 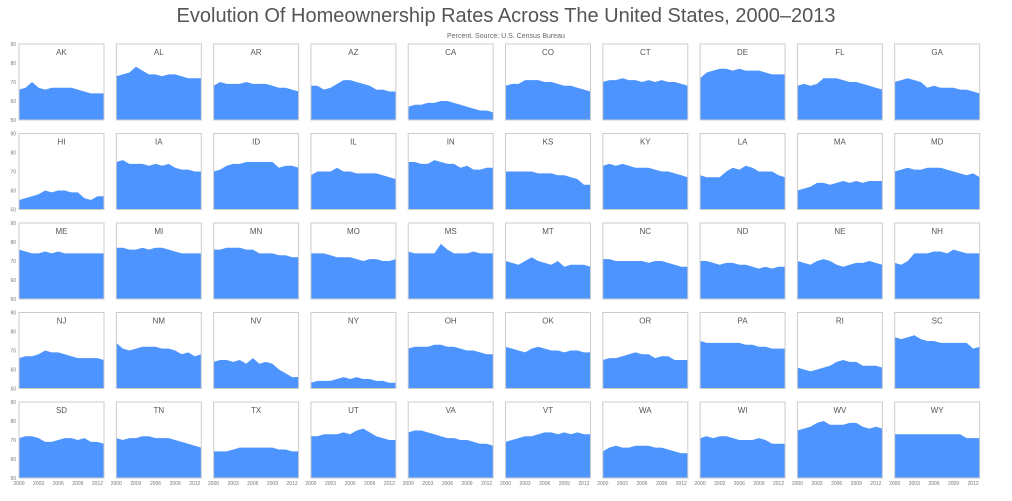 What do you see at coordinates (935, 444) in the screenshot?
I see `panel-wy: WY 2000 2003 2006 2009 2012` at bounding box center [935, 444].